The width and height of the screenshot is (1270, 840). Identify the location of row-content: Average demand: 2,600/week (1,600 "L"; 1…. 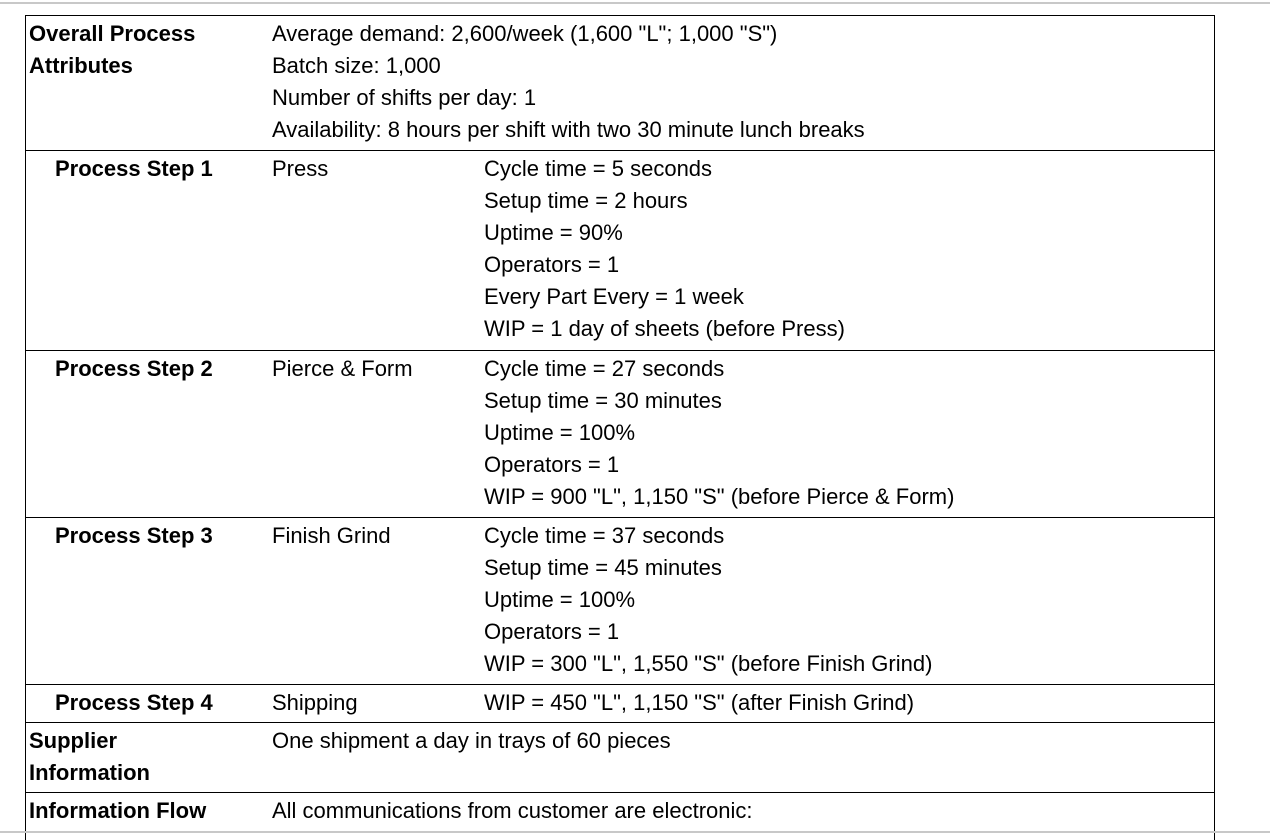
(525, 33).